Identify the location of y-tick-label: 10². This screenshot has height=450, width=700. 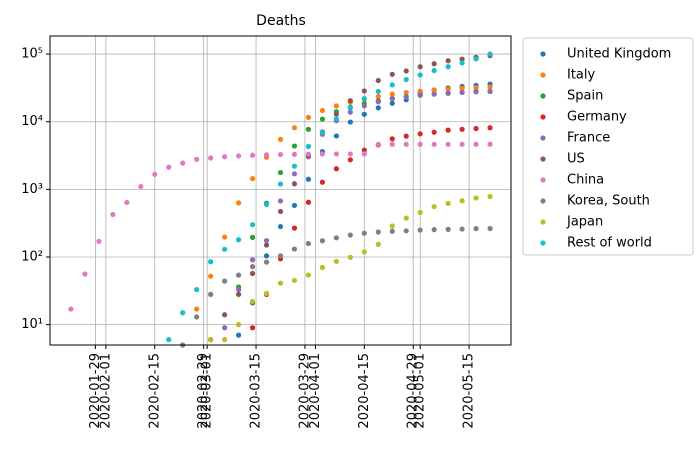
(32, 256).